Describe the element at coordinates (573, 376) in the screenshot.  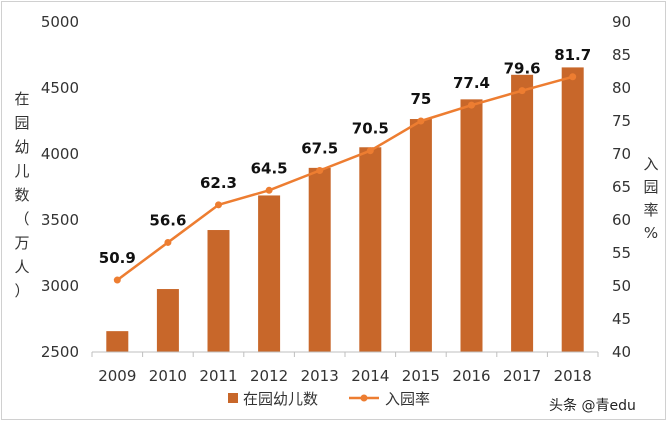
I see `x-tick-label-2018: 2018` at that location.